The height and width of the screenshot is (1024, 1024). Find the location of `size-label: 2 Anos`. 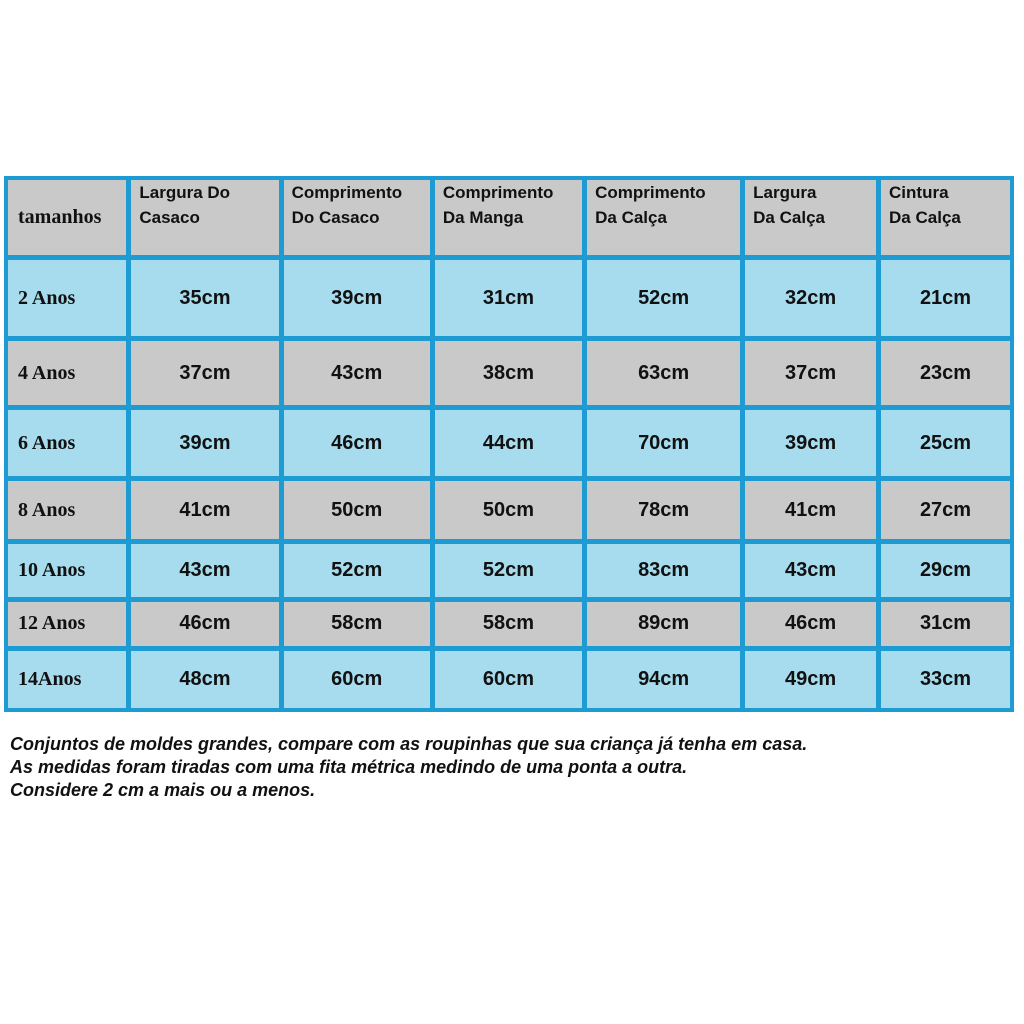

size-label: 2 Anos is located at coordinates (67, 298).